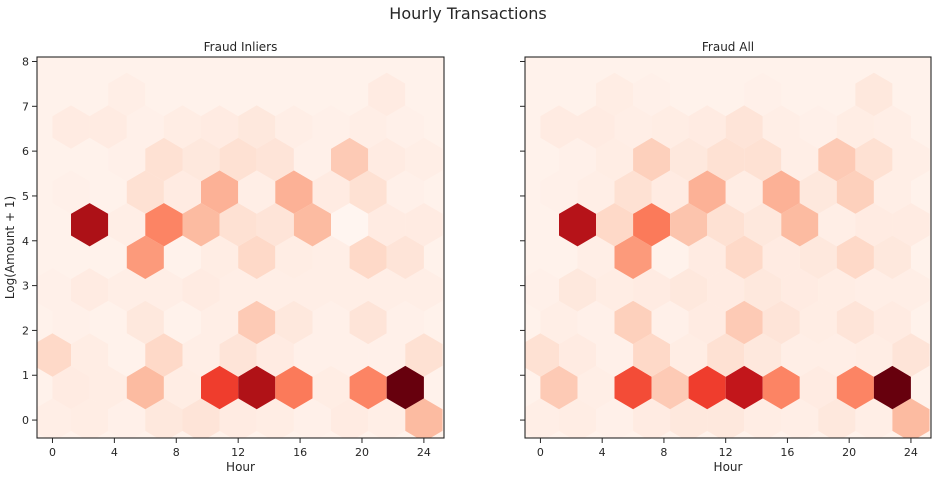  I want to click on y-tick-label: 1, so click(25, 375).